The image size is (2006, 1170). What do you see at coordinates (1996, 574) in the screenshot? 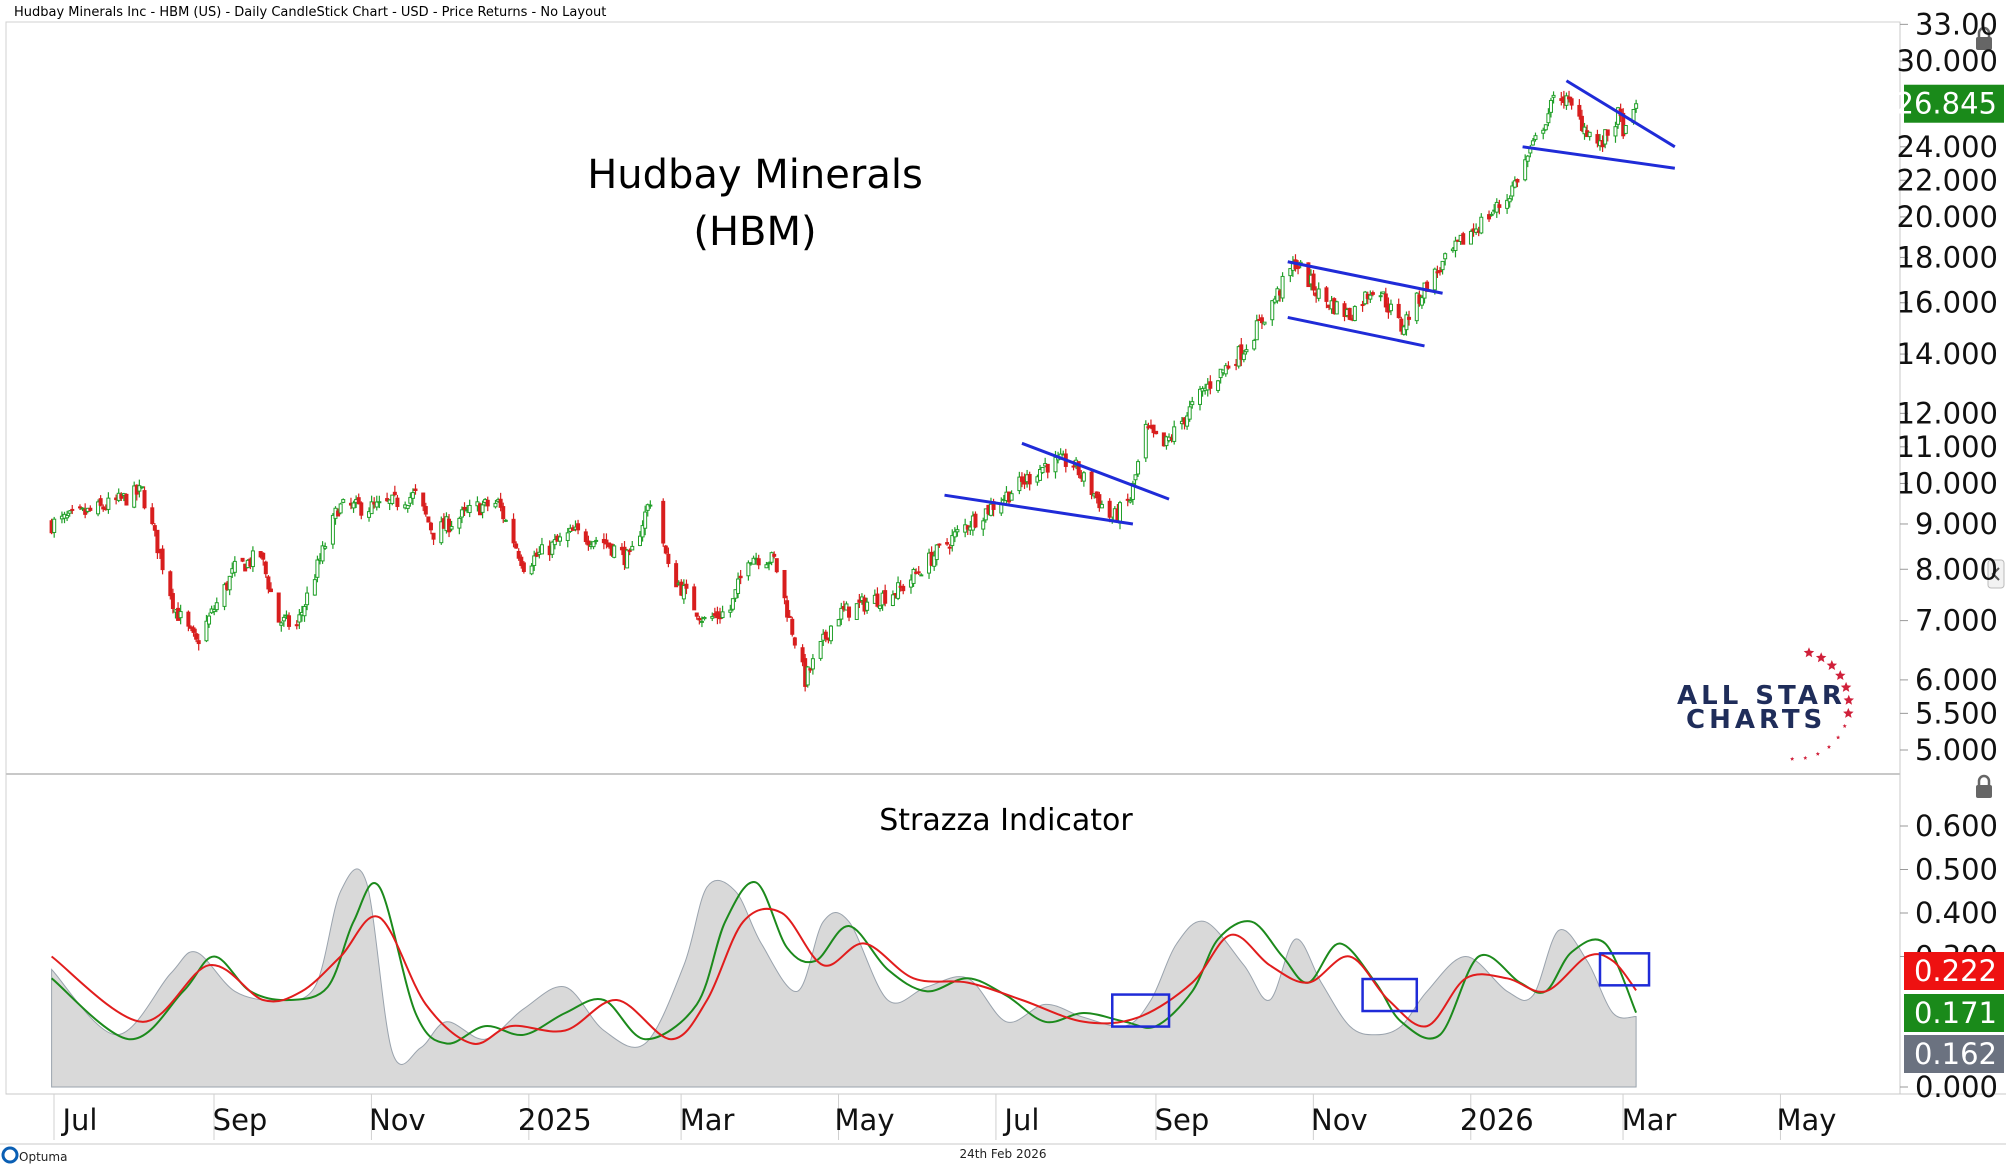
I see `chevron-left-icon` at bounding box center [1996, 574].